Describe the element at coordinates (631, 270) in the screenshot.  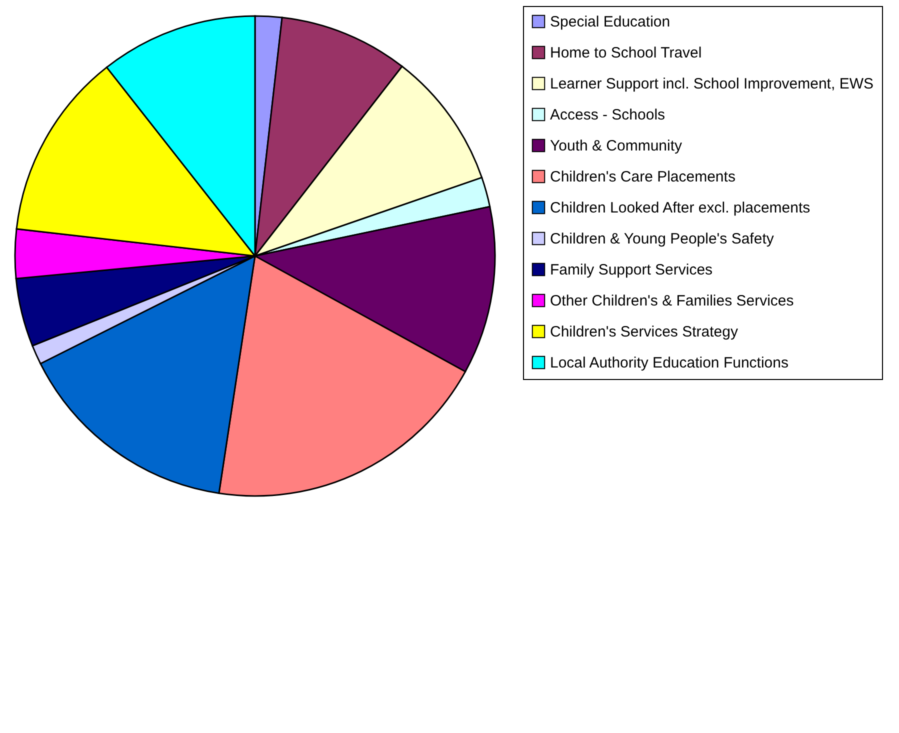
I see `legend-label: Family Support Services` at that location.